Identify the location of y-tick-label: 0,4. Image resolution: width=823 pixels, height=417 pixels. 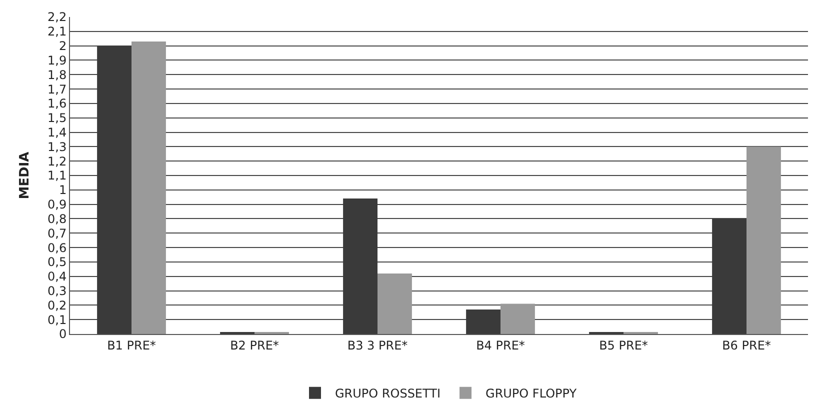
(57, 277).